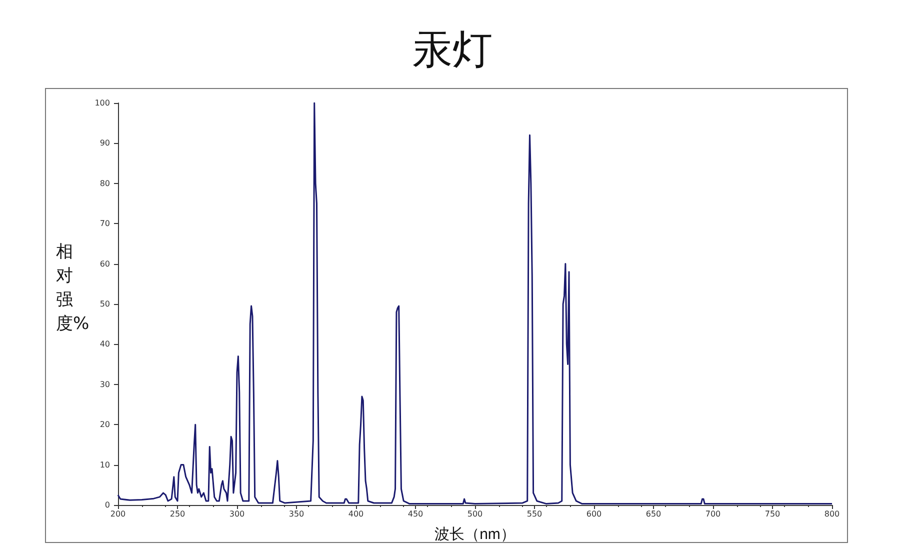  Describe the element at coordinates (654, 514) in the screenshot. I see `x-tick-label: 650` at that location.